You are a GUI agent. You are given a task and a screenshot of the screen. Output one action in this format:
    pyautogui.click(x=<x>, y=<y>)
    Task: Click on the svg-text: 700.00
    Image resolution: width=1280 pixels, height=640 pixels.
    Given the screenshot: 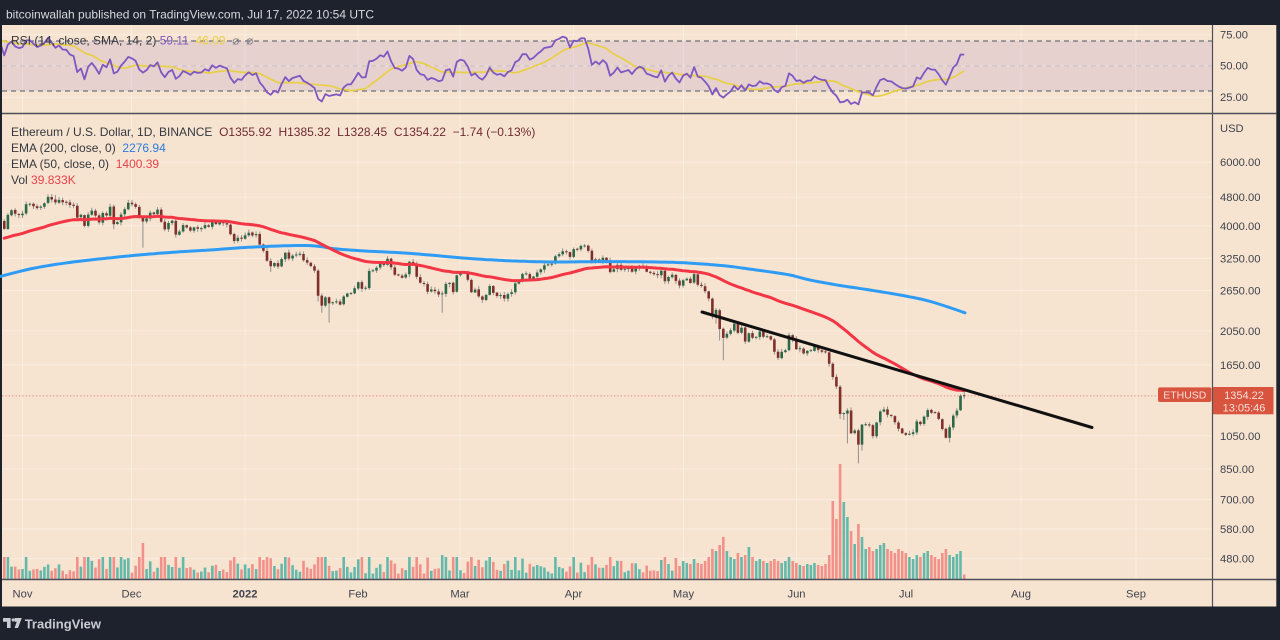 What is the action you would take?
    pyautogui.click(x=1237, y=501)
    